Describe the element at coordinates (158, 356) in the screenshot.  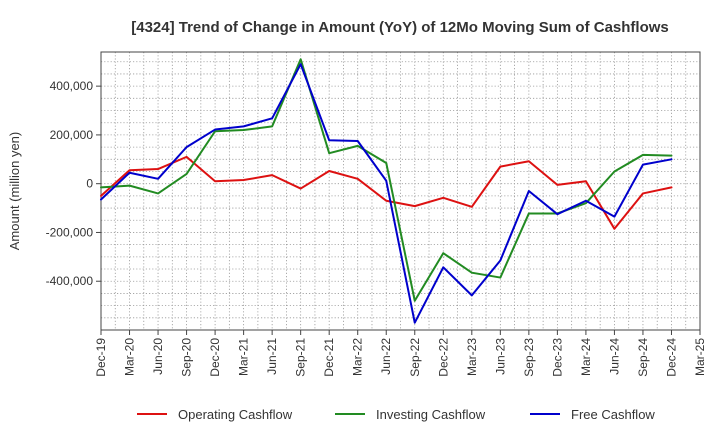
I see `x-tick-label: Jun-20` at that location.